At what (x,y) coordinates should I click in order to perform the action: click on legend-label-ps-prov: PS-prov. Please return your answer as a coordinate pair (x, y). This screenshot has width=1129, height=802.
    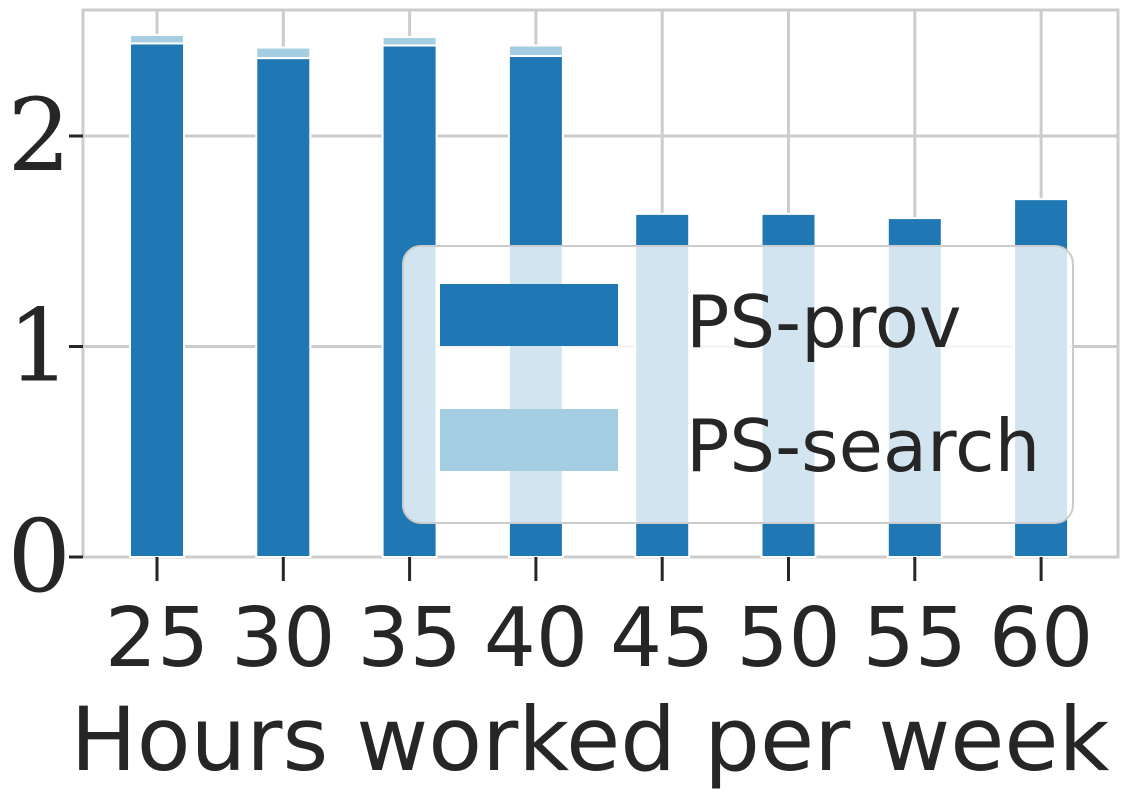
    Looking at the image, I should click on (823, 322).